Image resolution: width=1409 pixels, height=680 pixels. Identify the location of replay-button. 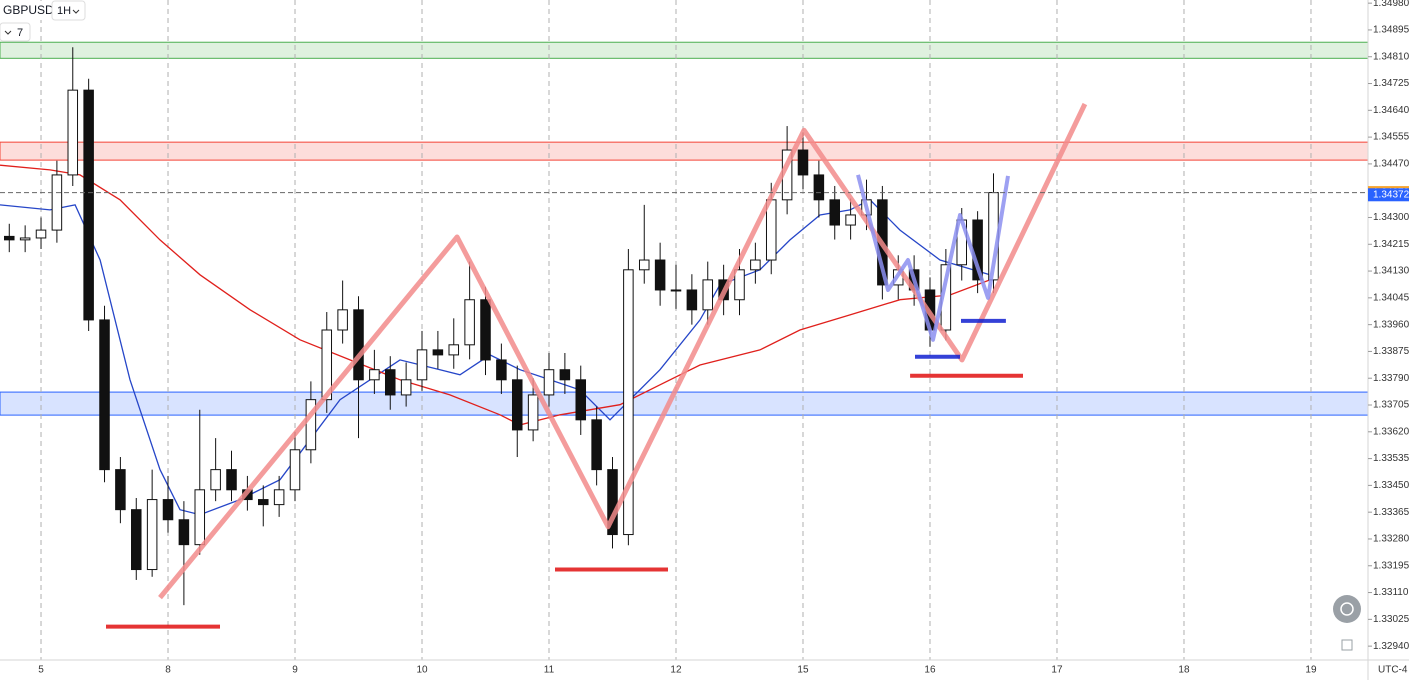
(1347, 609).